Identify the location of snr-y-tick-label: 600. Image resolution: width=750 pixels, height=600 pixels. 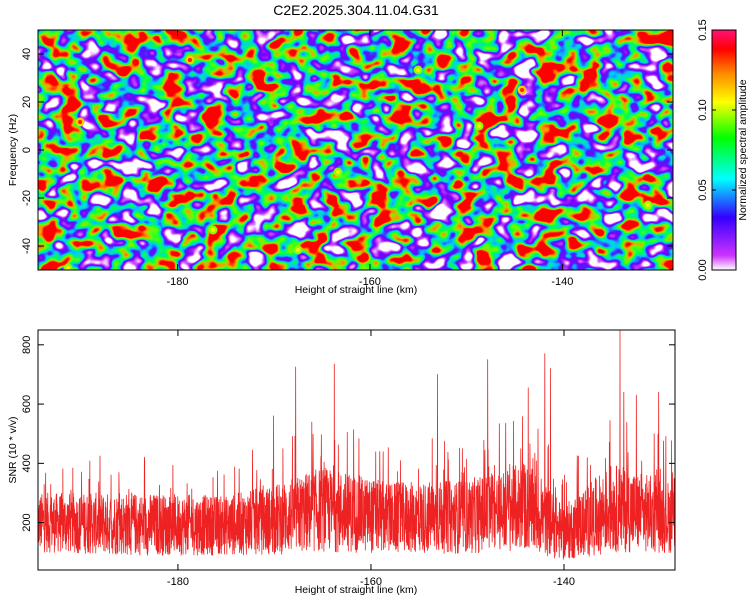
(27, 404).